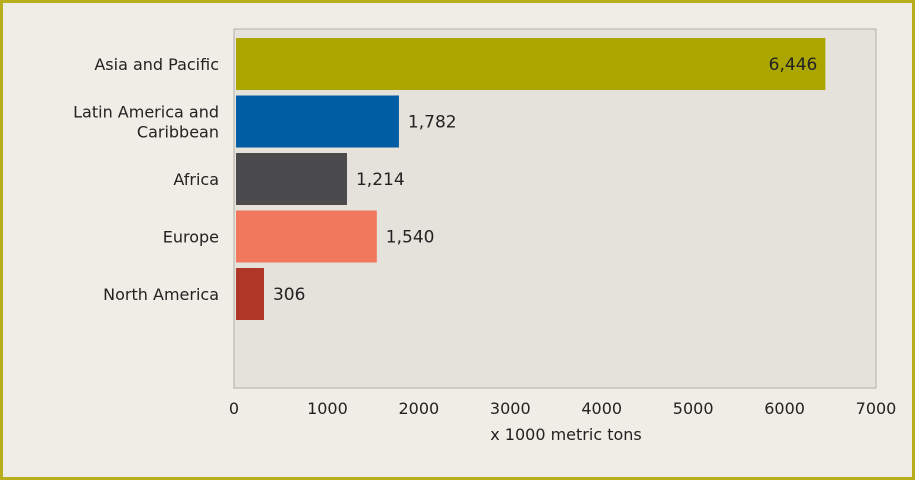  I want to click on x-tick-0: 0, so click(234, 408).